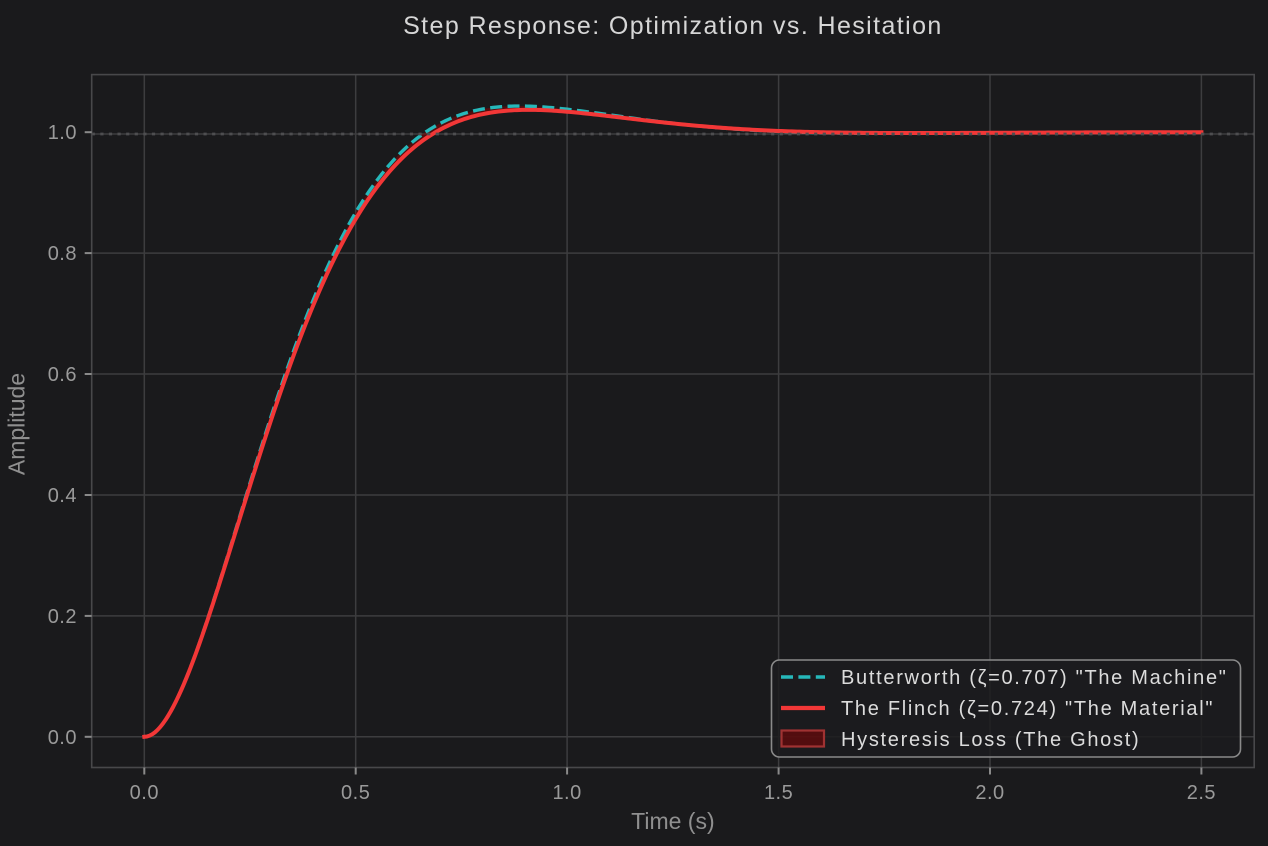 The height and width of the screenshot is (846, 1268). Describe the element at coordinates (989, 793) in the screenshot. I see `svg-text: 2.0` at that location.